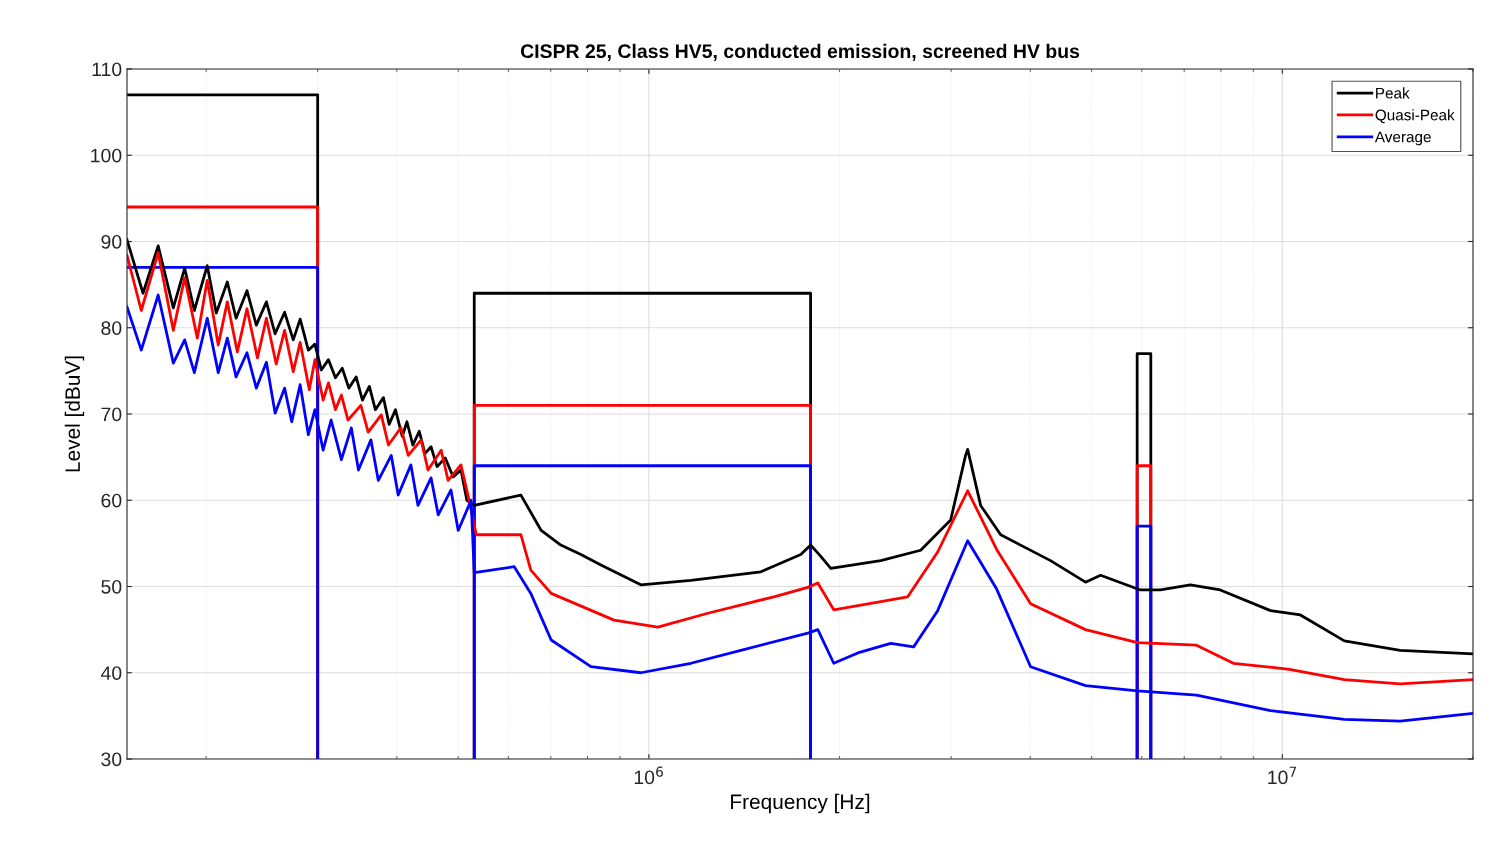 This screenshot has height=846, width=1502. I want to click on y-tick-label: 90, so click(111, 241).